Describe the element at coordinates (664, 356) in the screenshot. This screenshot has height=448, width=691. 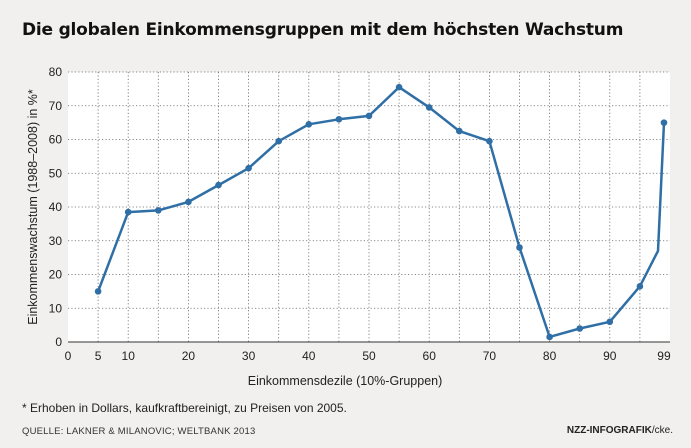
I see `x-tick-label: 99` at that location.